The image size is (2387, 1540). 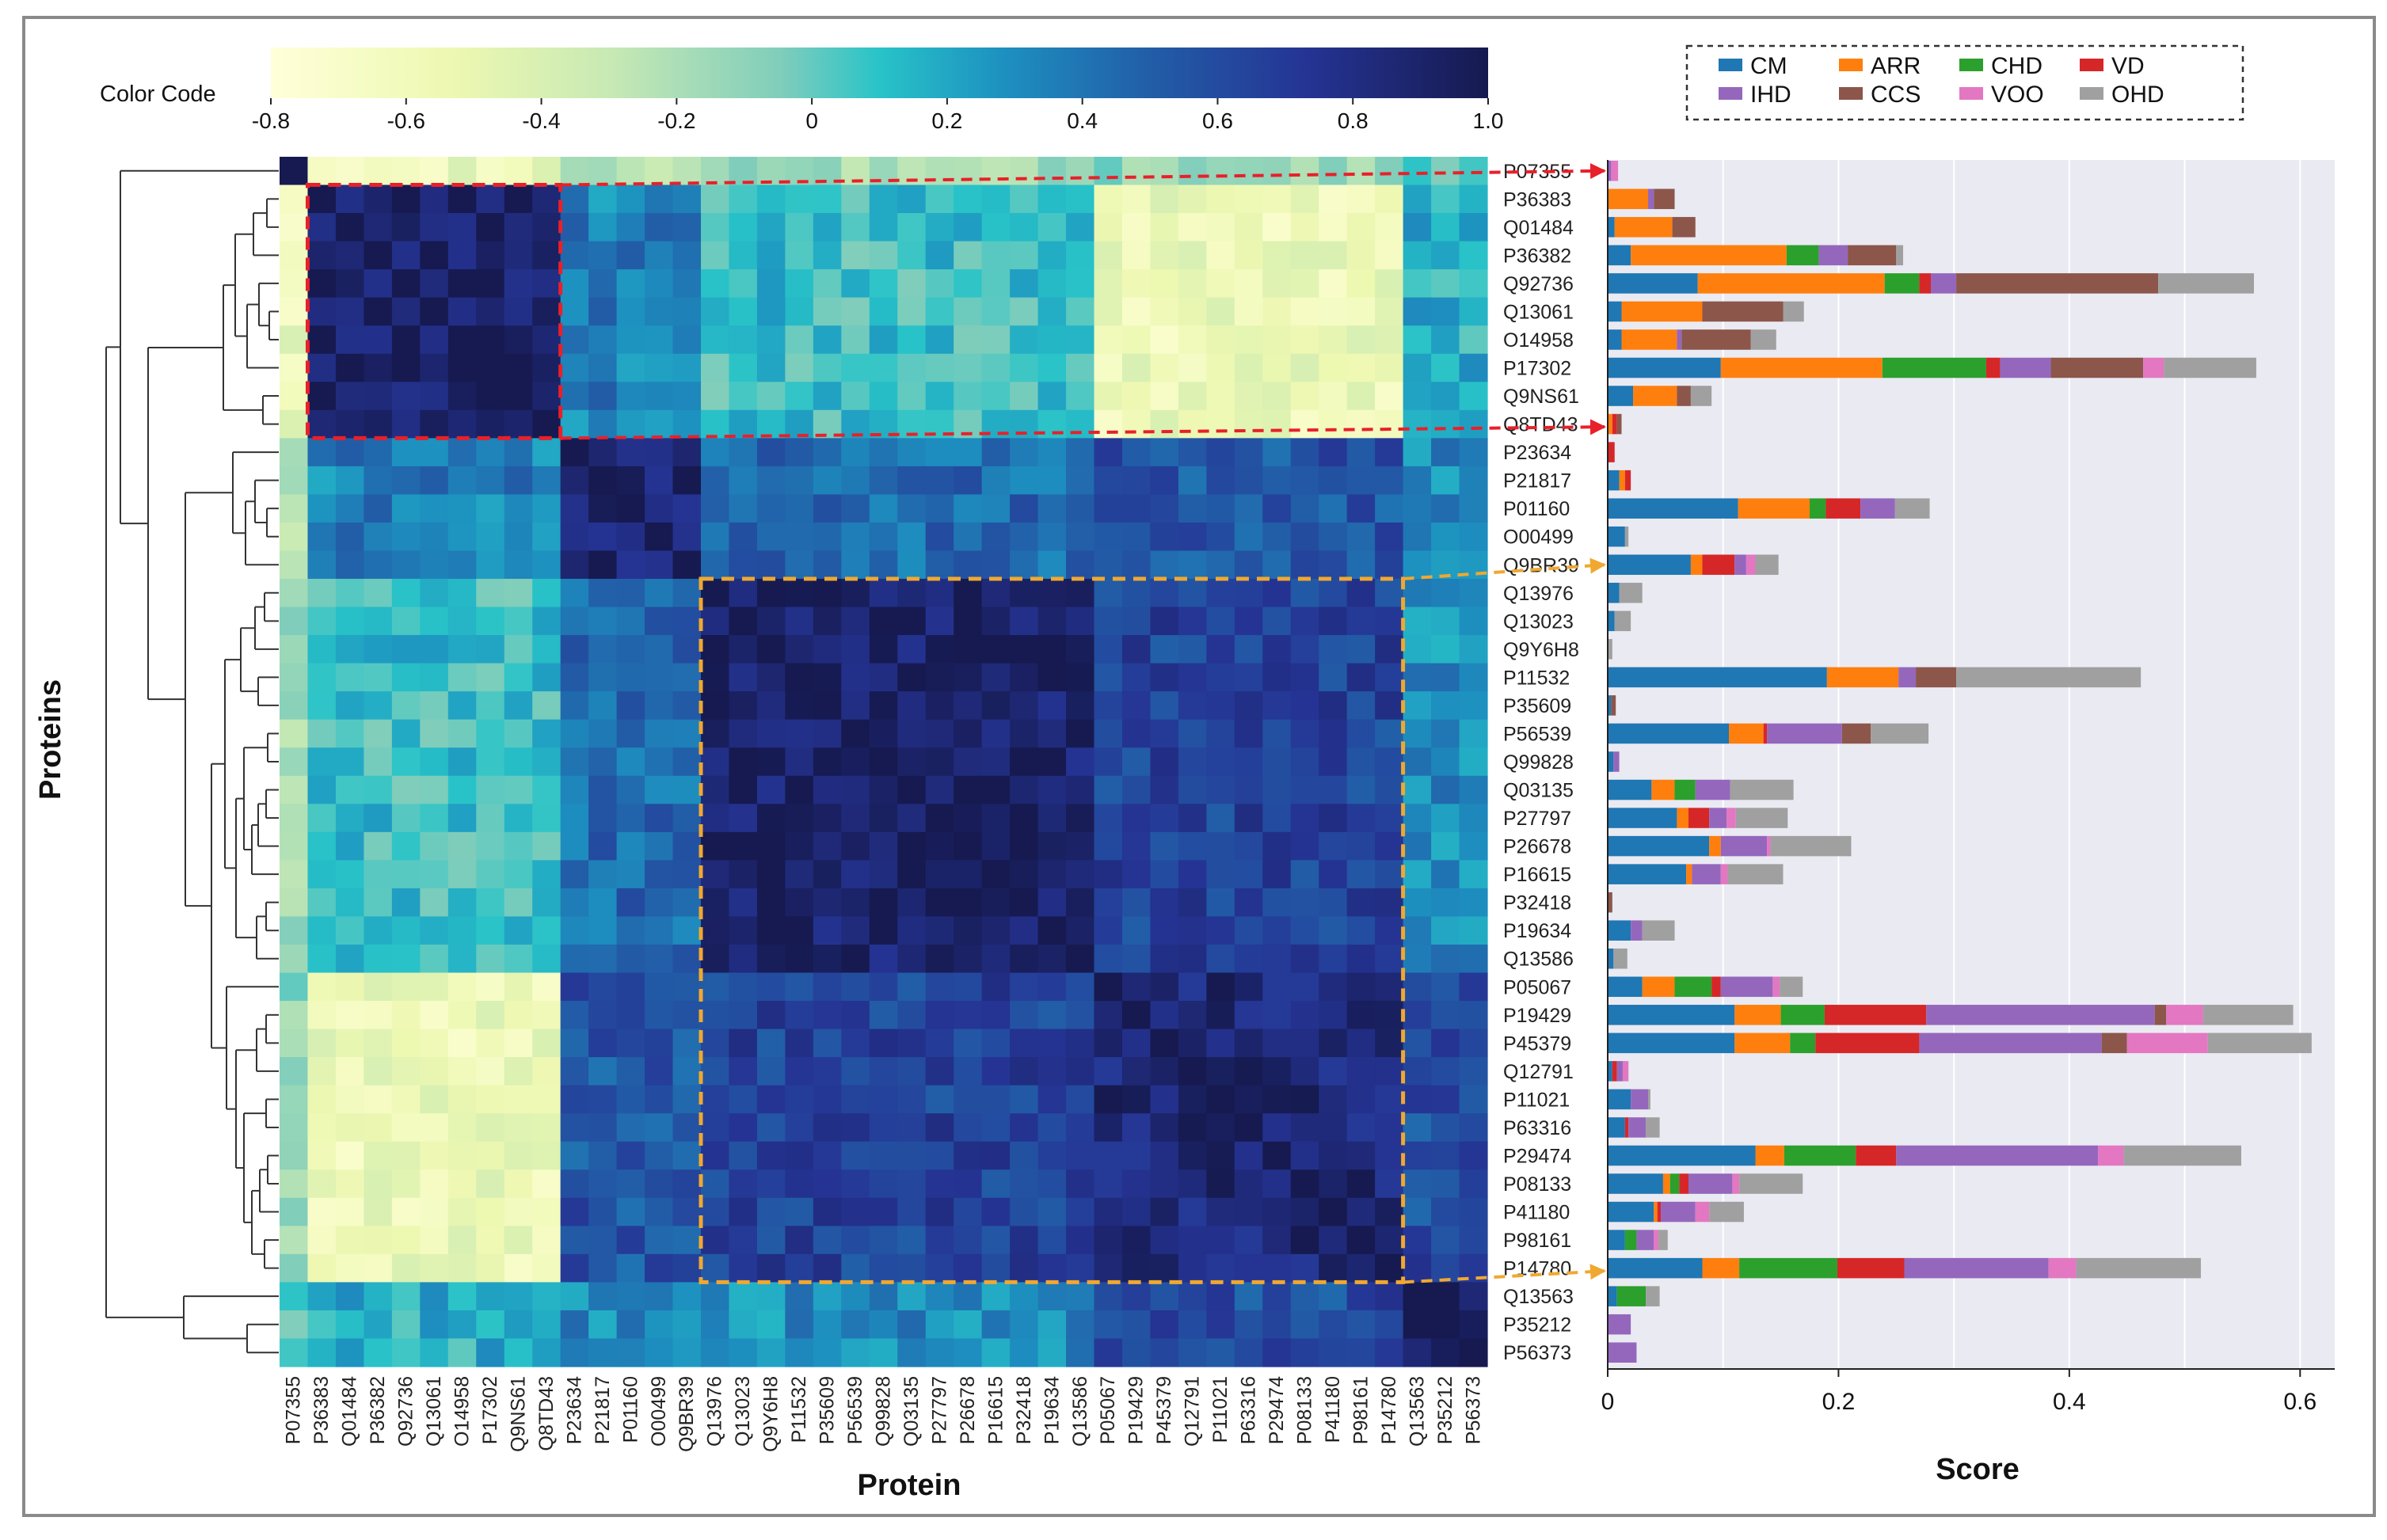 What do you see at coordinates (1537, 1043) in the screenshot?
I see `row-label-P45379: P45379` at bounding box center [1537, 1043].